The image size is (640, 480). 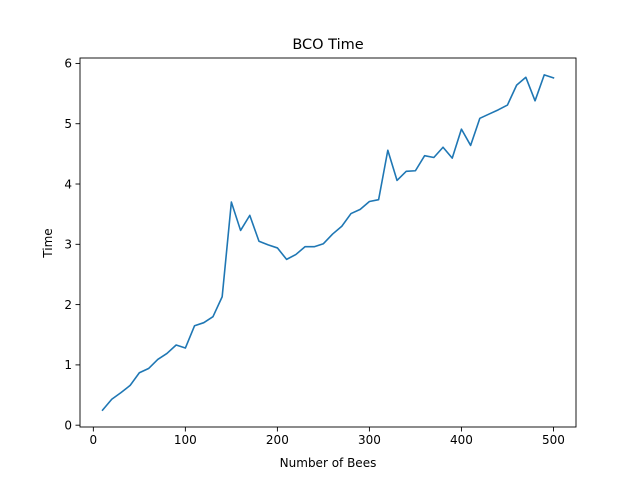 I want to click on x-tick-label-200: 200, so click(x=277, y=440).